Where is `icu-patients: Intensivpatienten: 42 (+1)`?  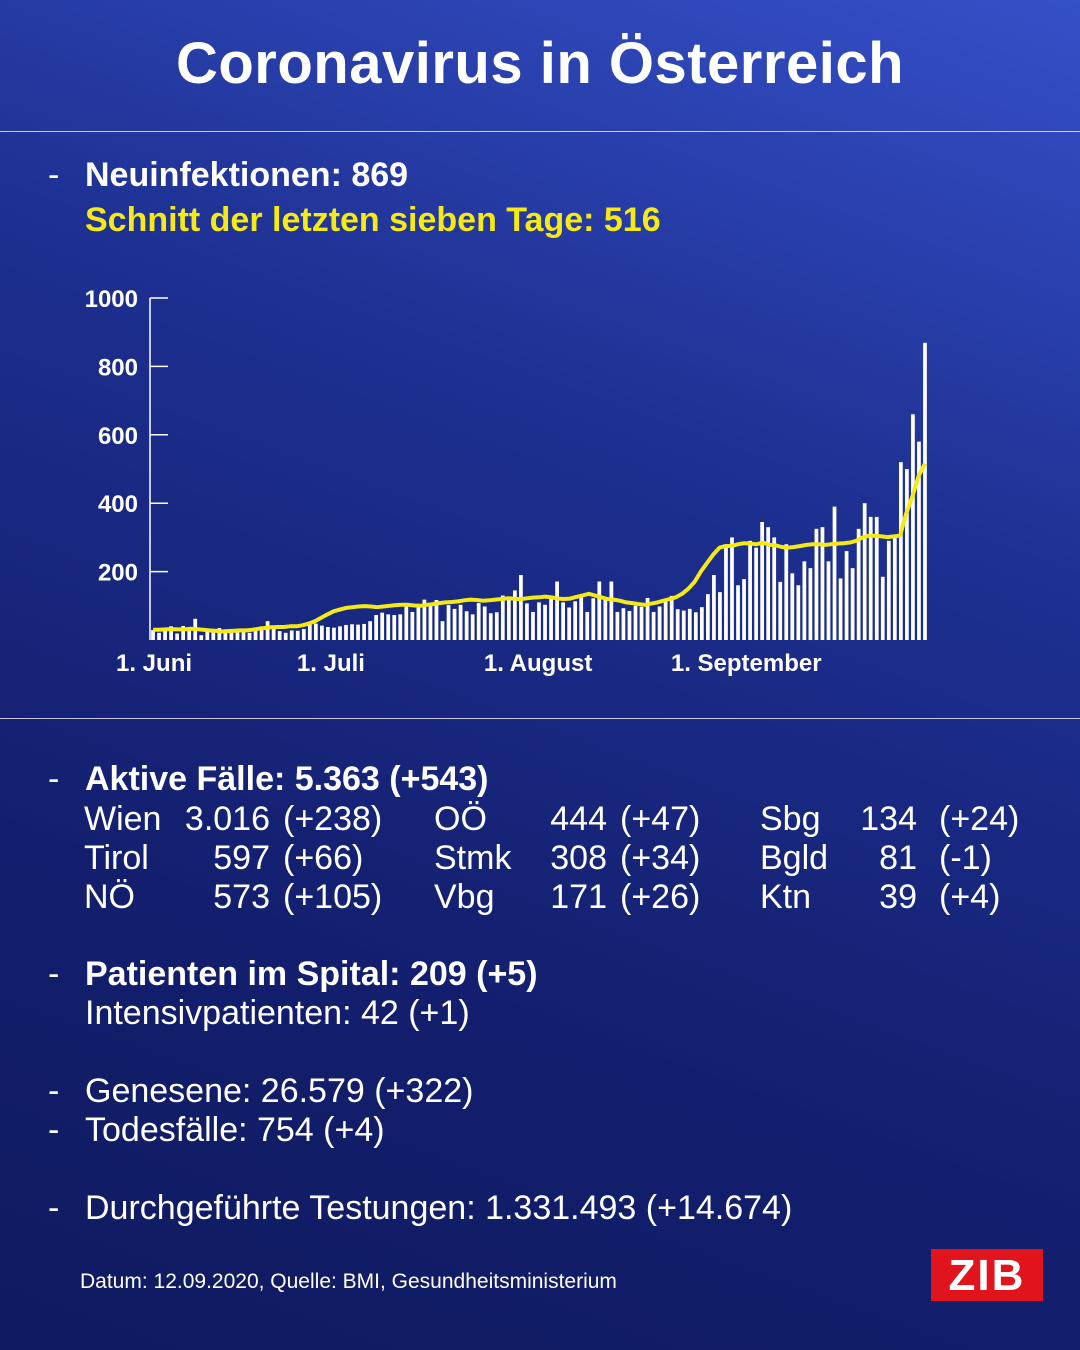
icu-patients: Intensivpatienten: 42 (+1) is located at coordinates (277, 1013).